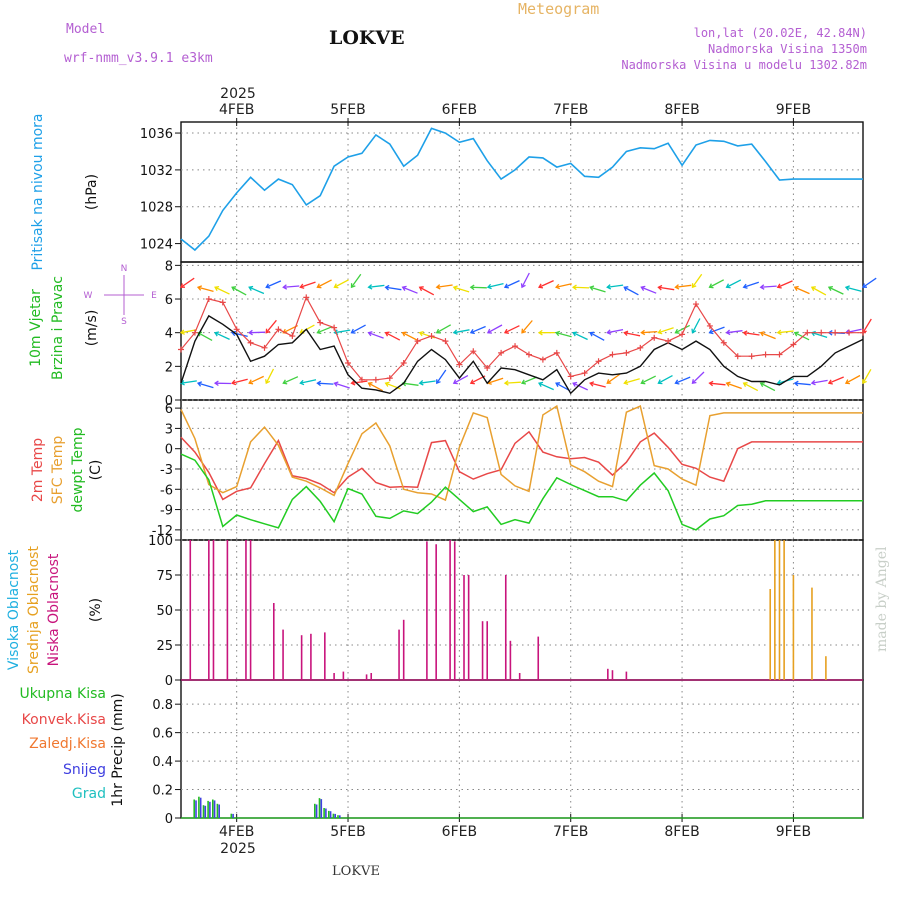 The width and height of the screenshot is (900, 900). What do you see at coordinates (58, 328) in the screenshot?
I see `wind-axis-title-2: Brzina i Pravac` at bounding box center [58, 328].